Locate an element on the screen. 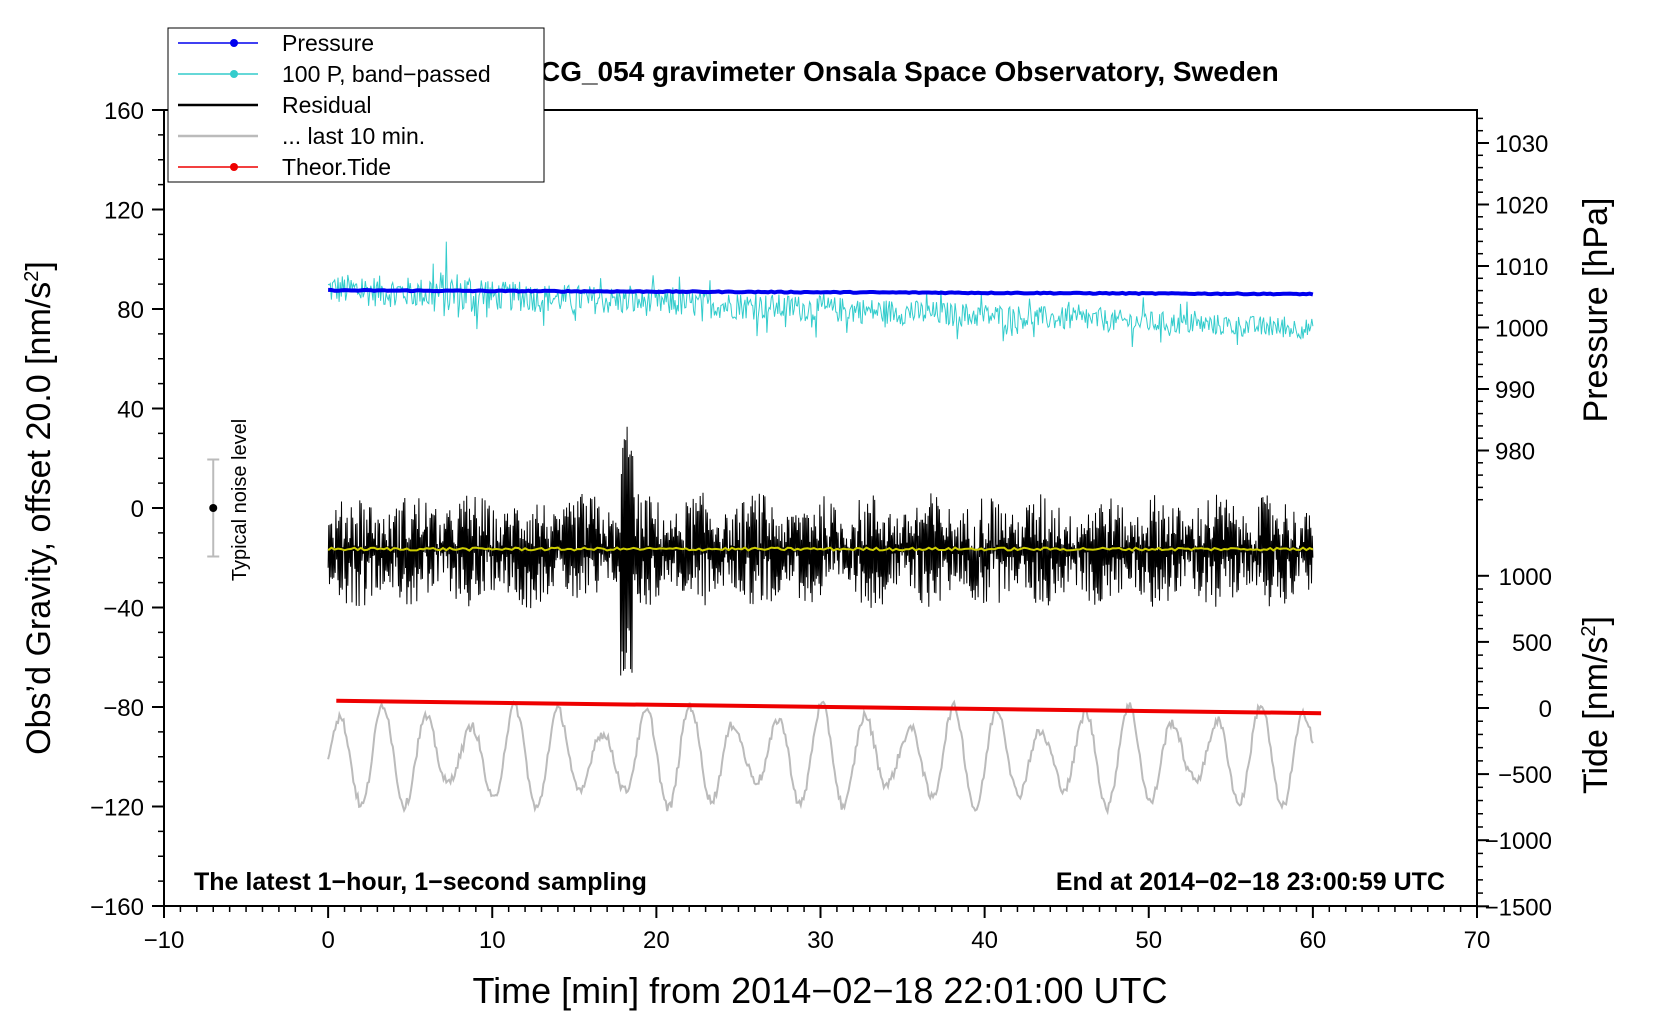 This screenshot has height=1020, width=1660. legend-label-1: 100 P, band−passed is located at coordinates (386, 74).